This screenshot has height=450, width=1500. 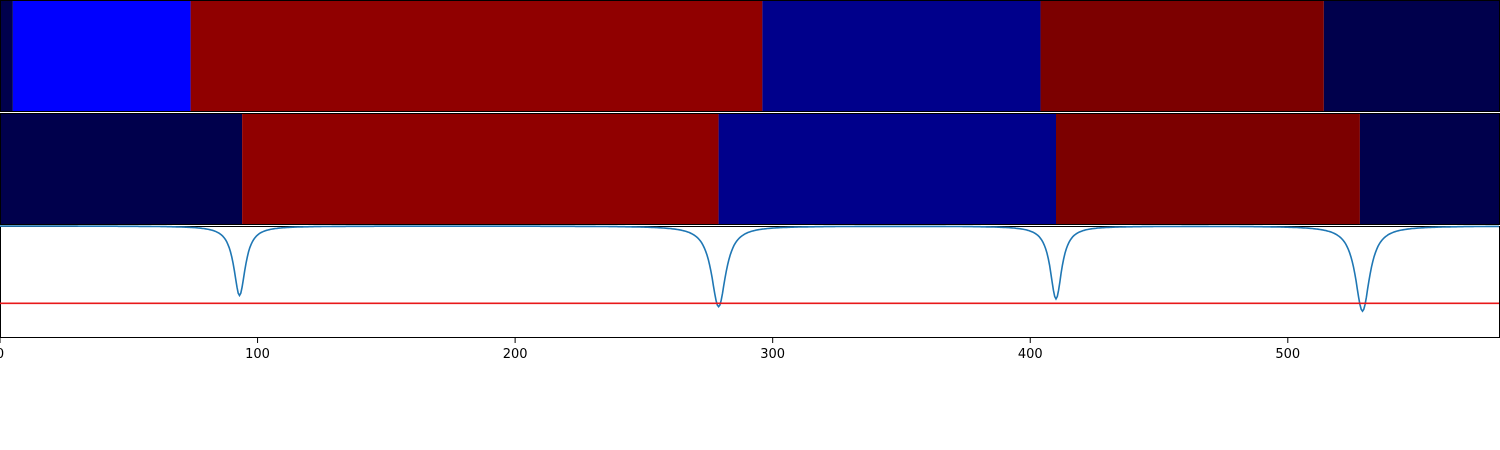 I want to click on x-tick-label: 500, so click(x=1287, y=354).